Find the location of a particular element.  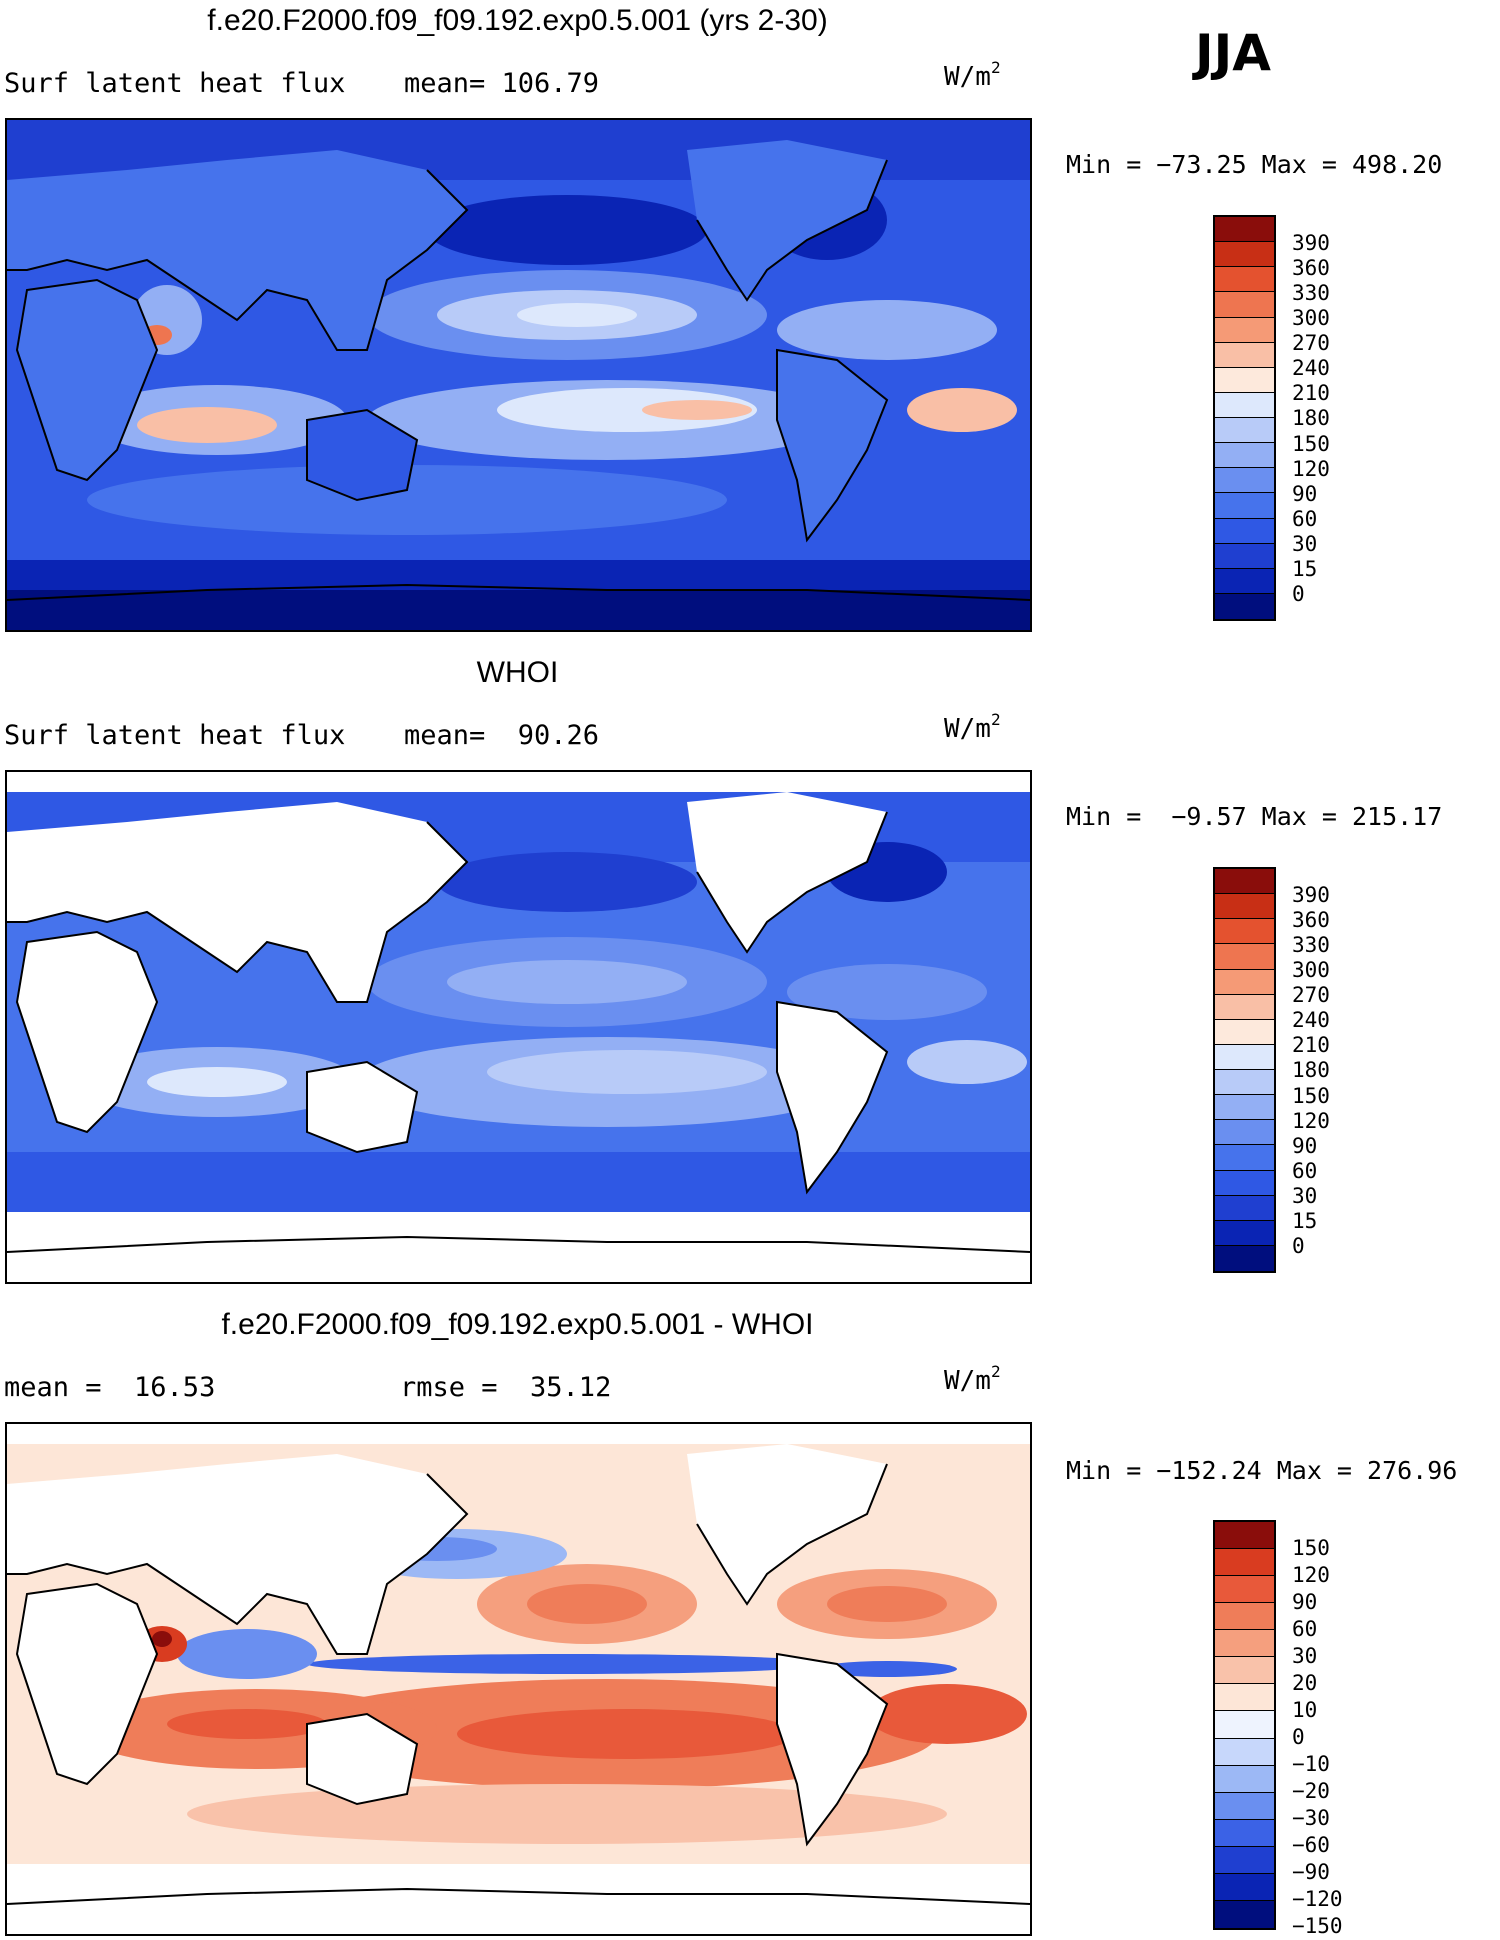

colorbar-tick-label: 10 is located at coordinates (1305, 1709).